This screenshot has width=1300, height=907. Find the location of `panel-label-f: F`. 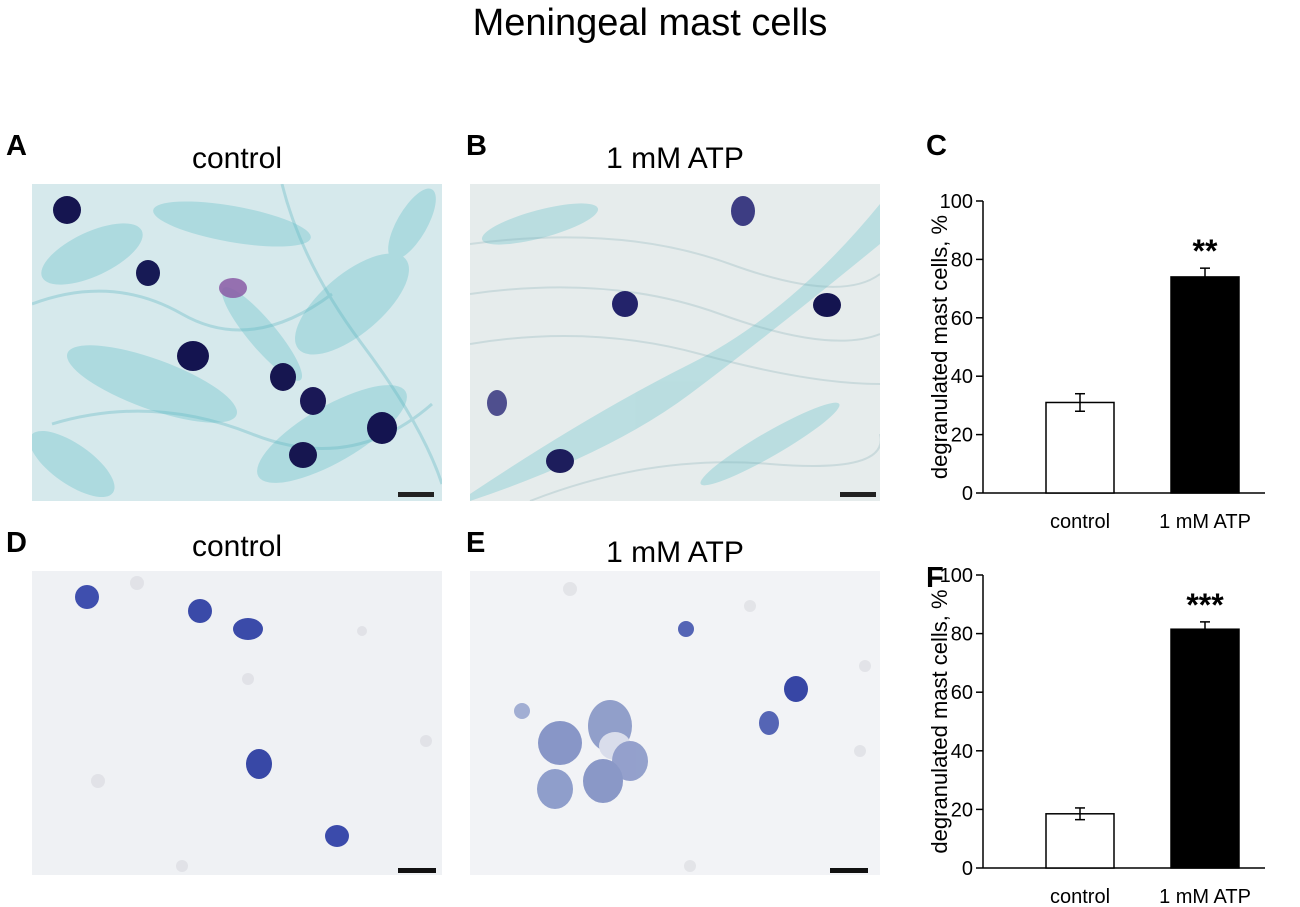

panel-label-f: F is located at coordinates (935, 578).